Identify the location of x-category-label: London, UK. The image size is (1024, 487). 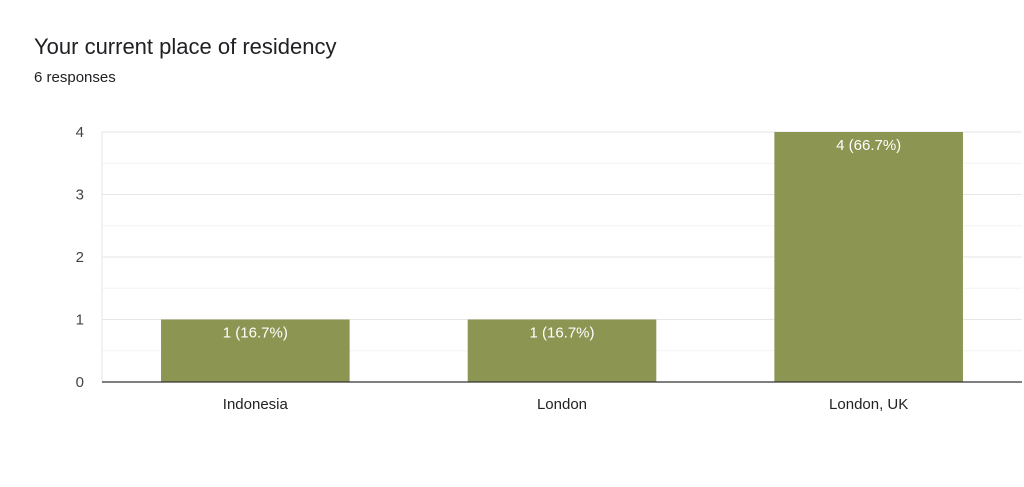
(868, 404).